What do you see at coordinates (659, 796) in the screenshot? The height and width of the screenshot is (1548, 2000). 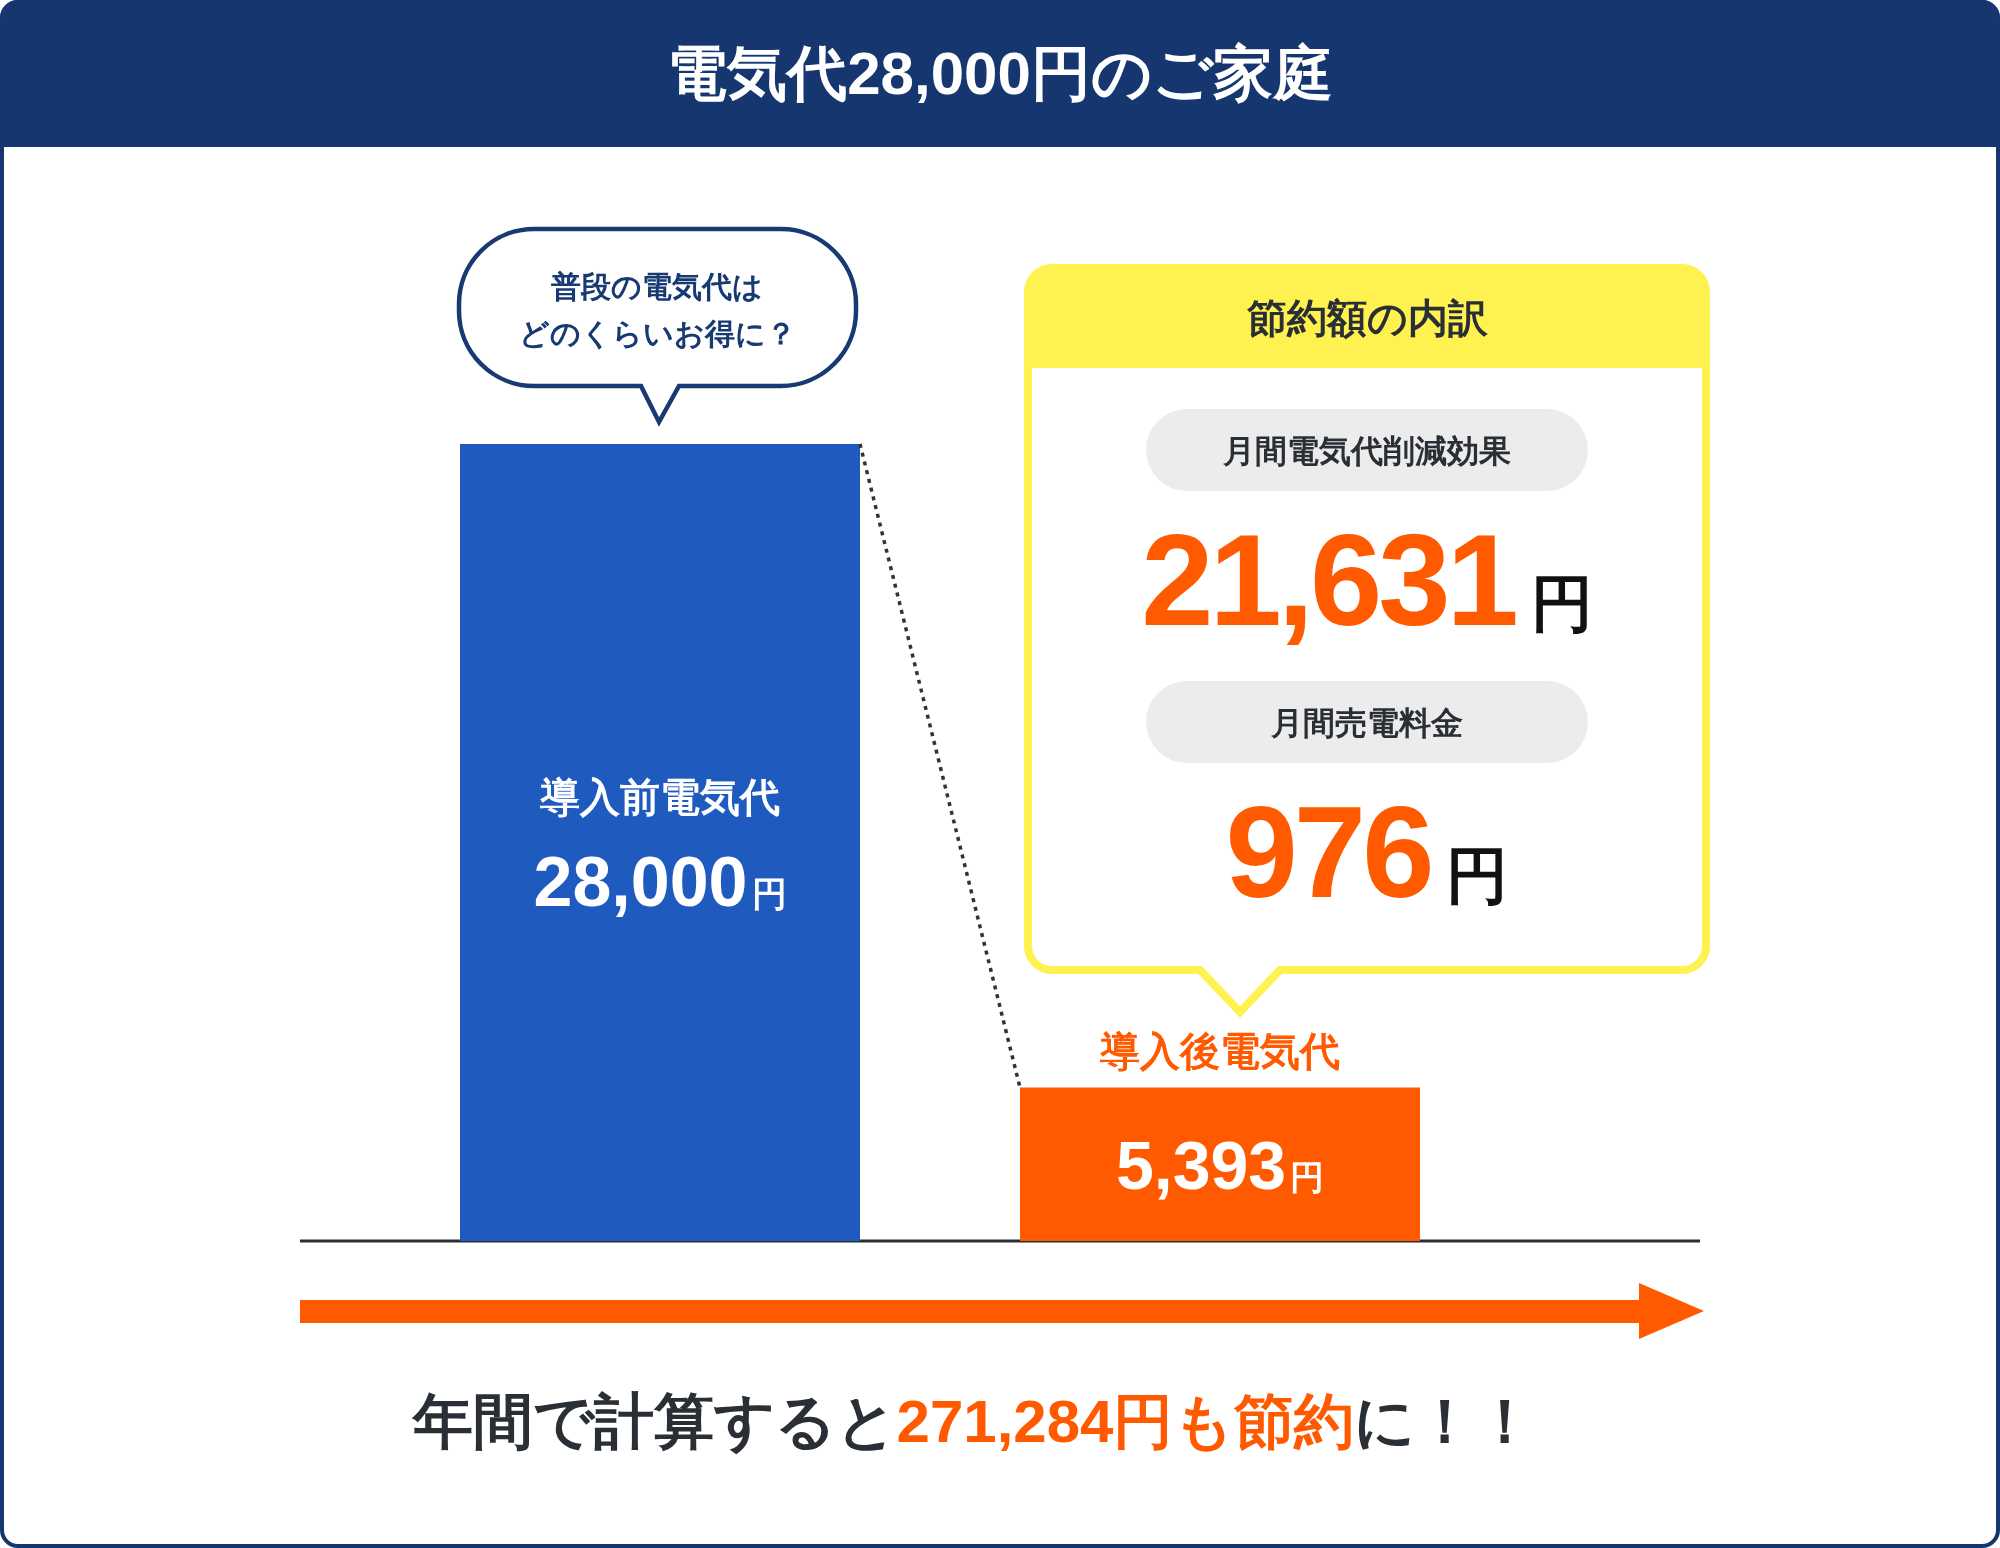 I see `x-tick-label: 導入前電気代` at bounding box center [659, 796].